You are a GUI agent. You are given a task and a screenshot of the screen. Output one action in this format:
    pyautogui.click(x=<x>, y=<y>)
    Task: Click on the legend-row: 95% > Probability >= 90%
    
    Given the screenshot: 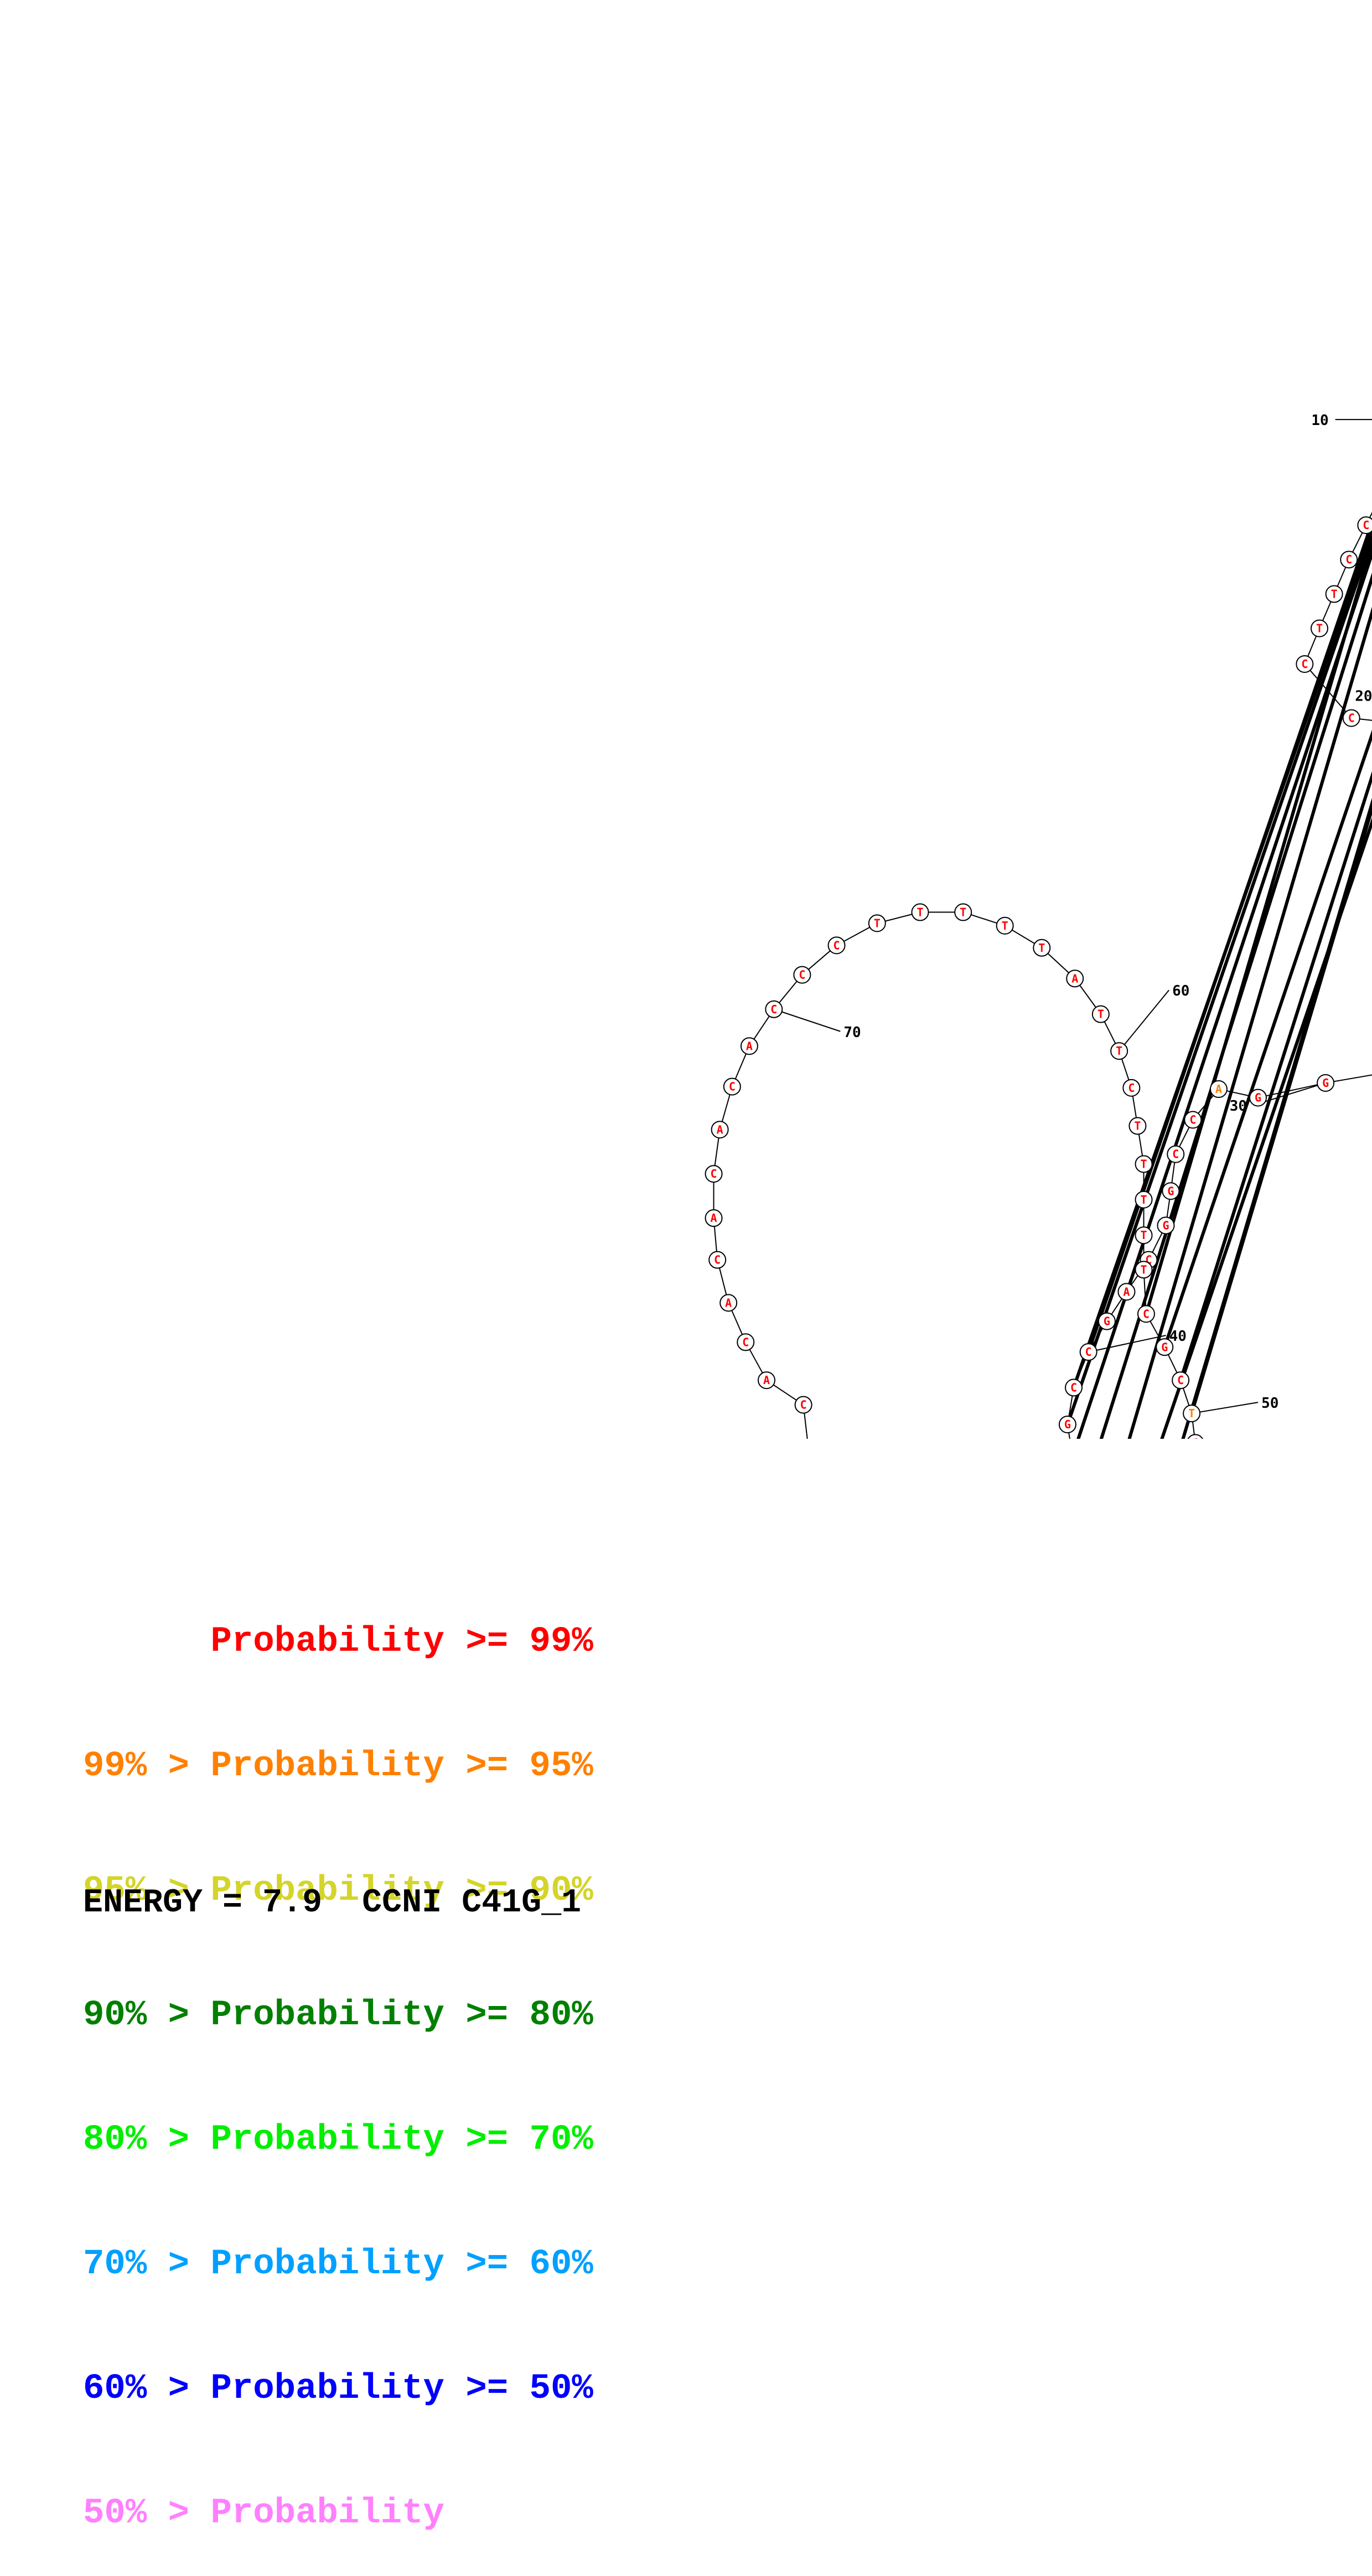 What is the action you would take?
    pyautogui.click(x=338, y=1891)
    